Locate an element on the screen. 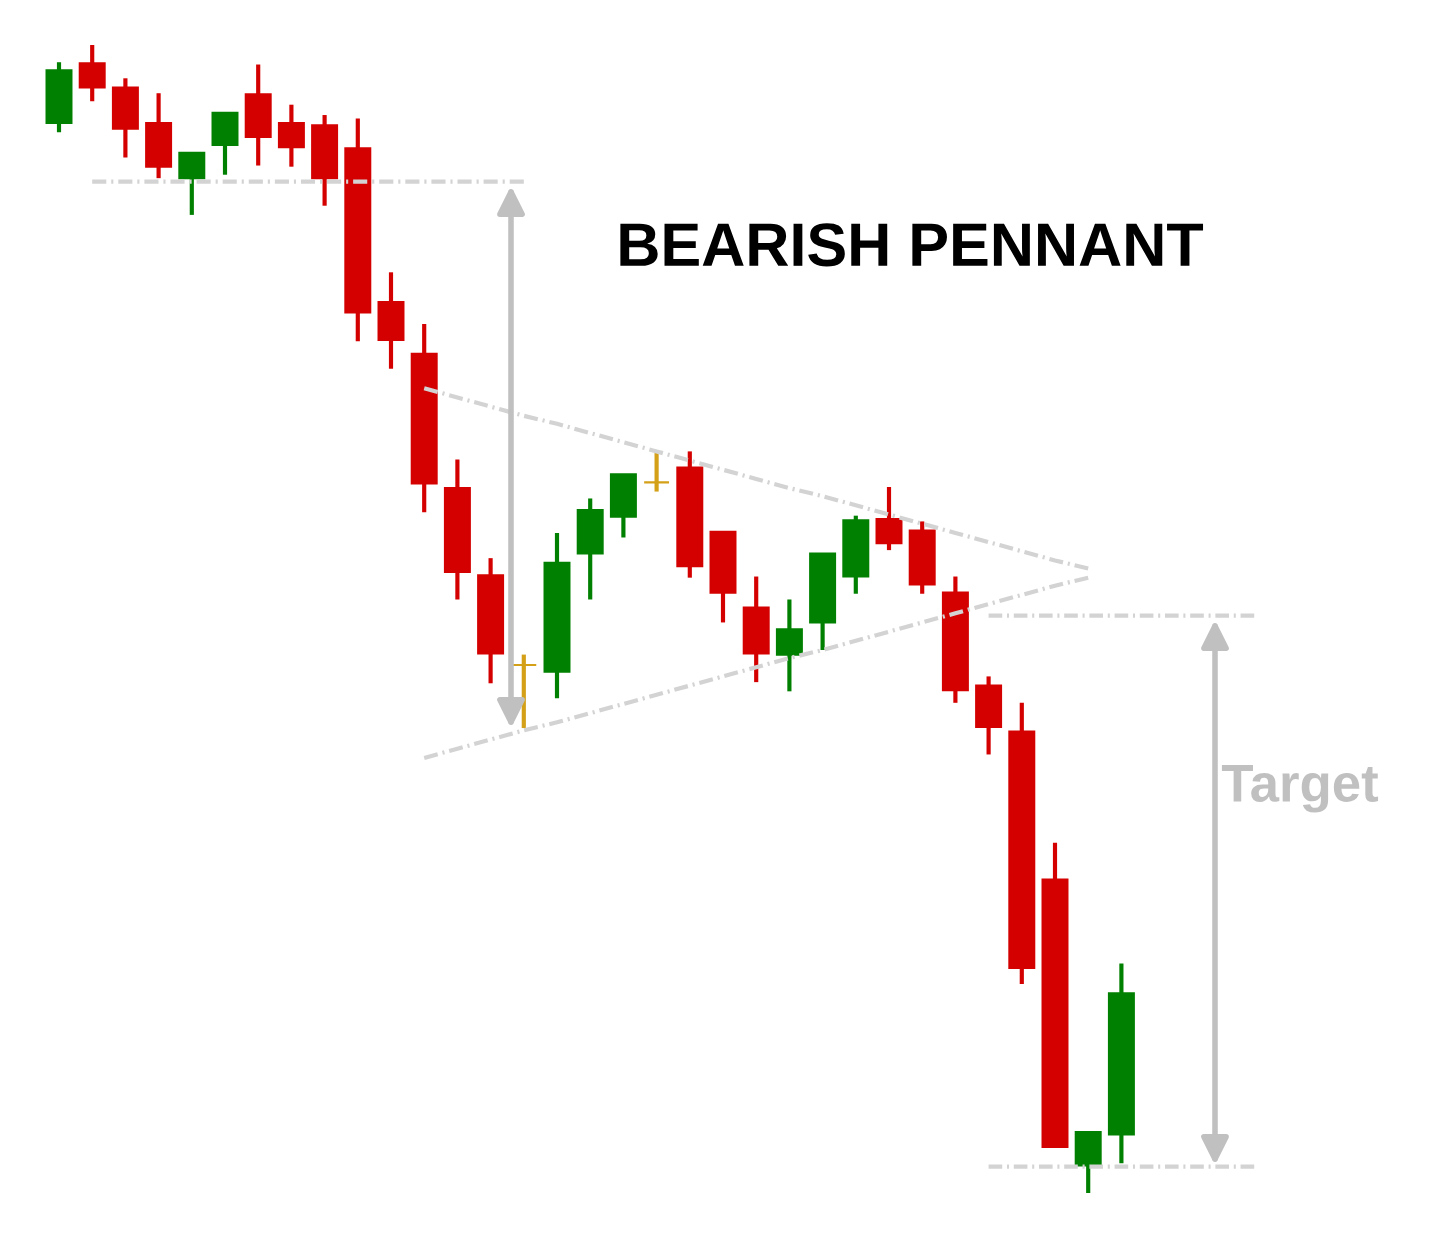 Image resolution: width=1452 pixels, height=1246 pixels. candlestick is located at coordinates (657, 471).